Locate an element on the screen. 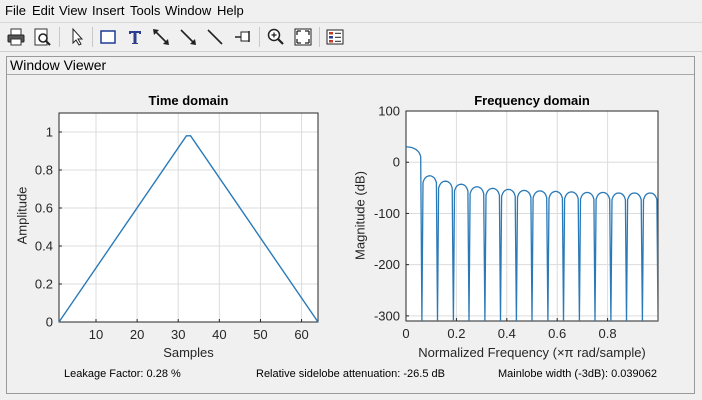  insert-arrow-button is located at coordinates (188, 37).